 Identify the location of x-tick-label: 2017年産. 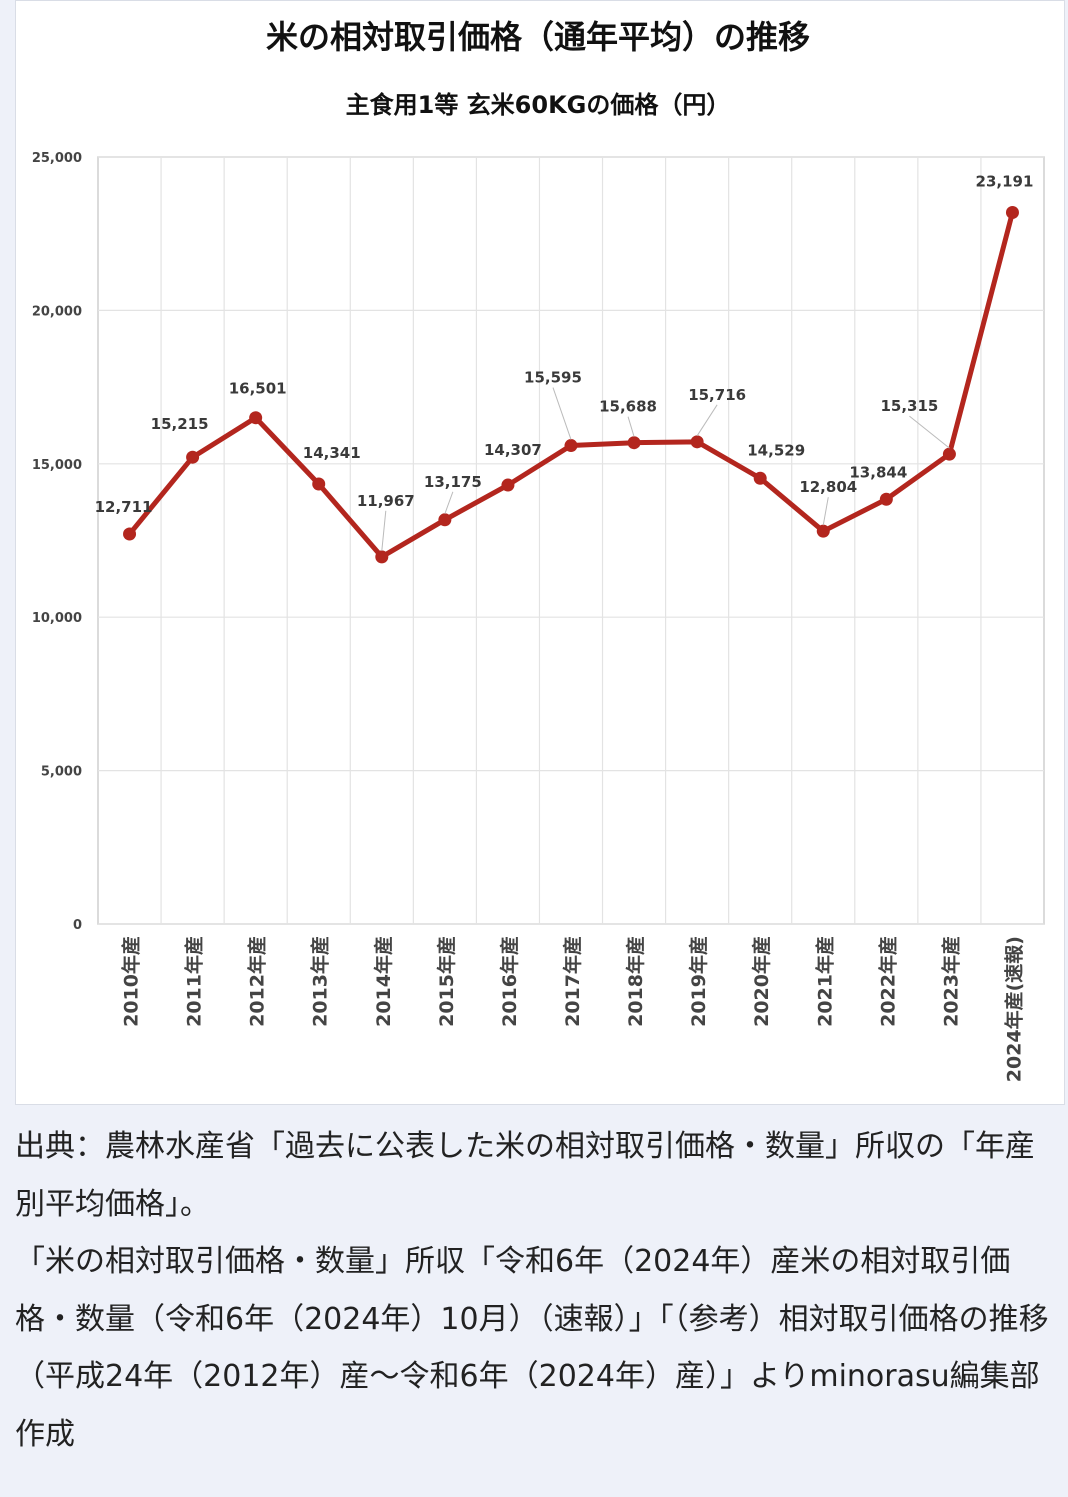
(572, 981).